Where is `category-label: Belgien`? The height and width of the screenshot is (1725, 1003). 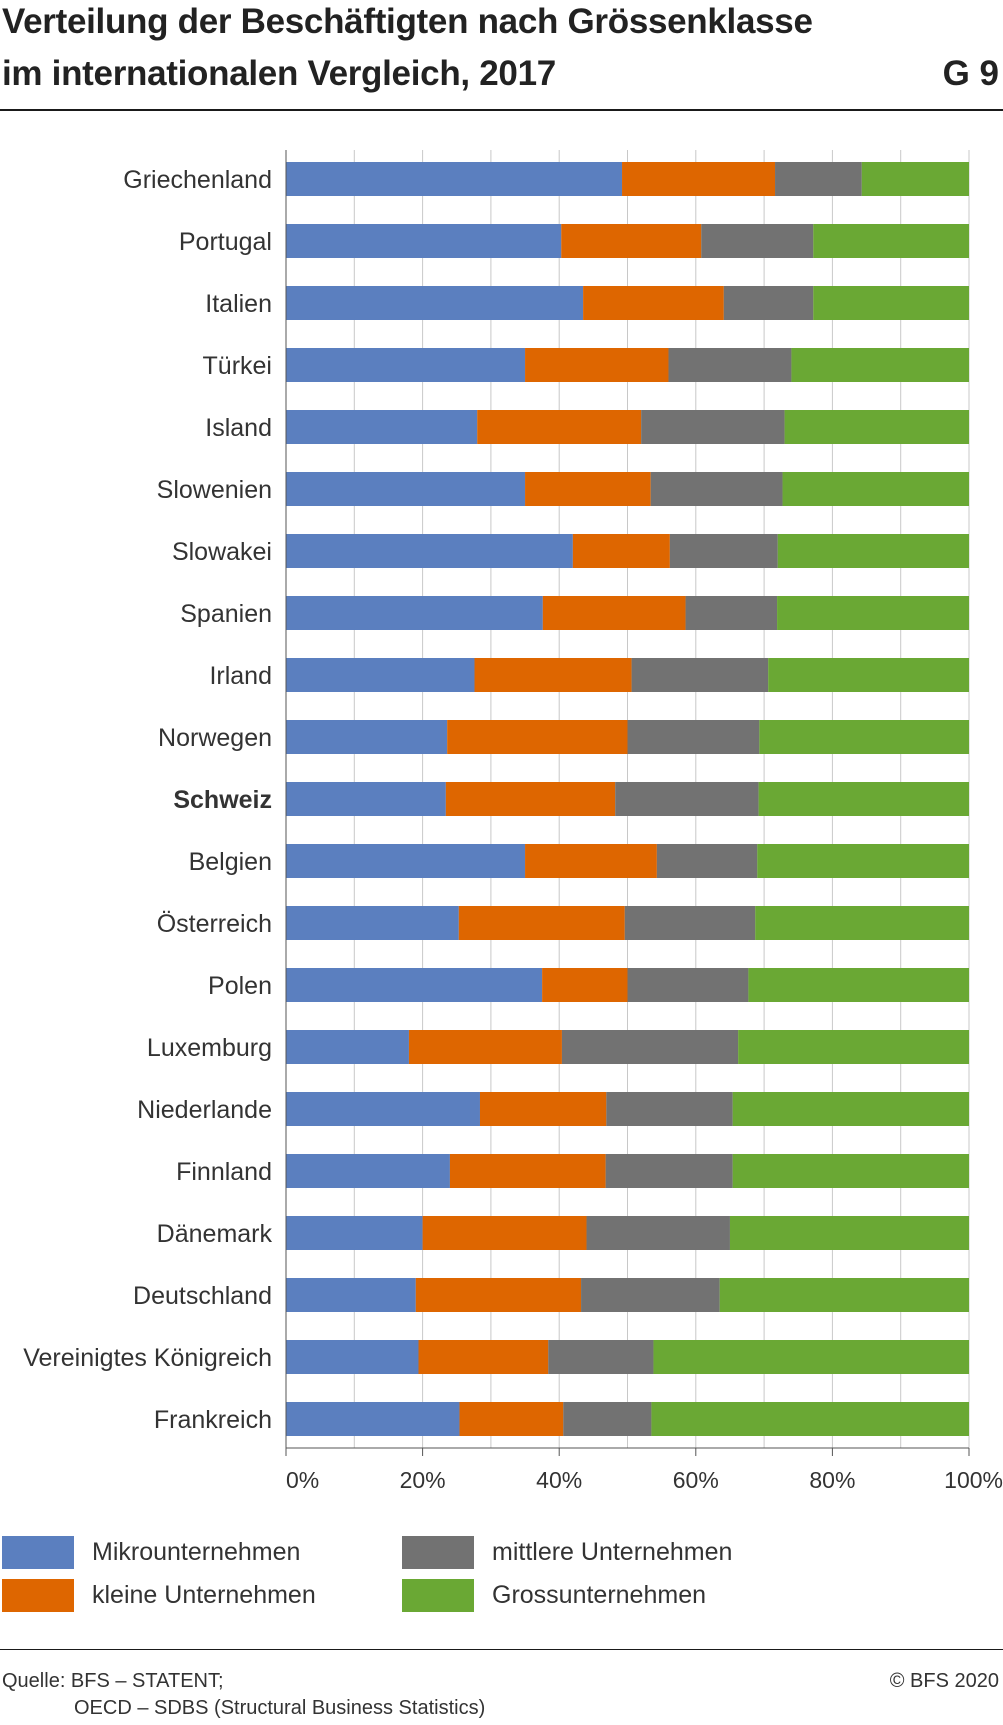
category-label: Belgien is located at coordinates (230, 862).